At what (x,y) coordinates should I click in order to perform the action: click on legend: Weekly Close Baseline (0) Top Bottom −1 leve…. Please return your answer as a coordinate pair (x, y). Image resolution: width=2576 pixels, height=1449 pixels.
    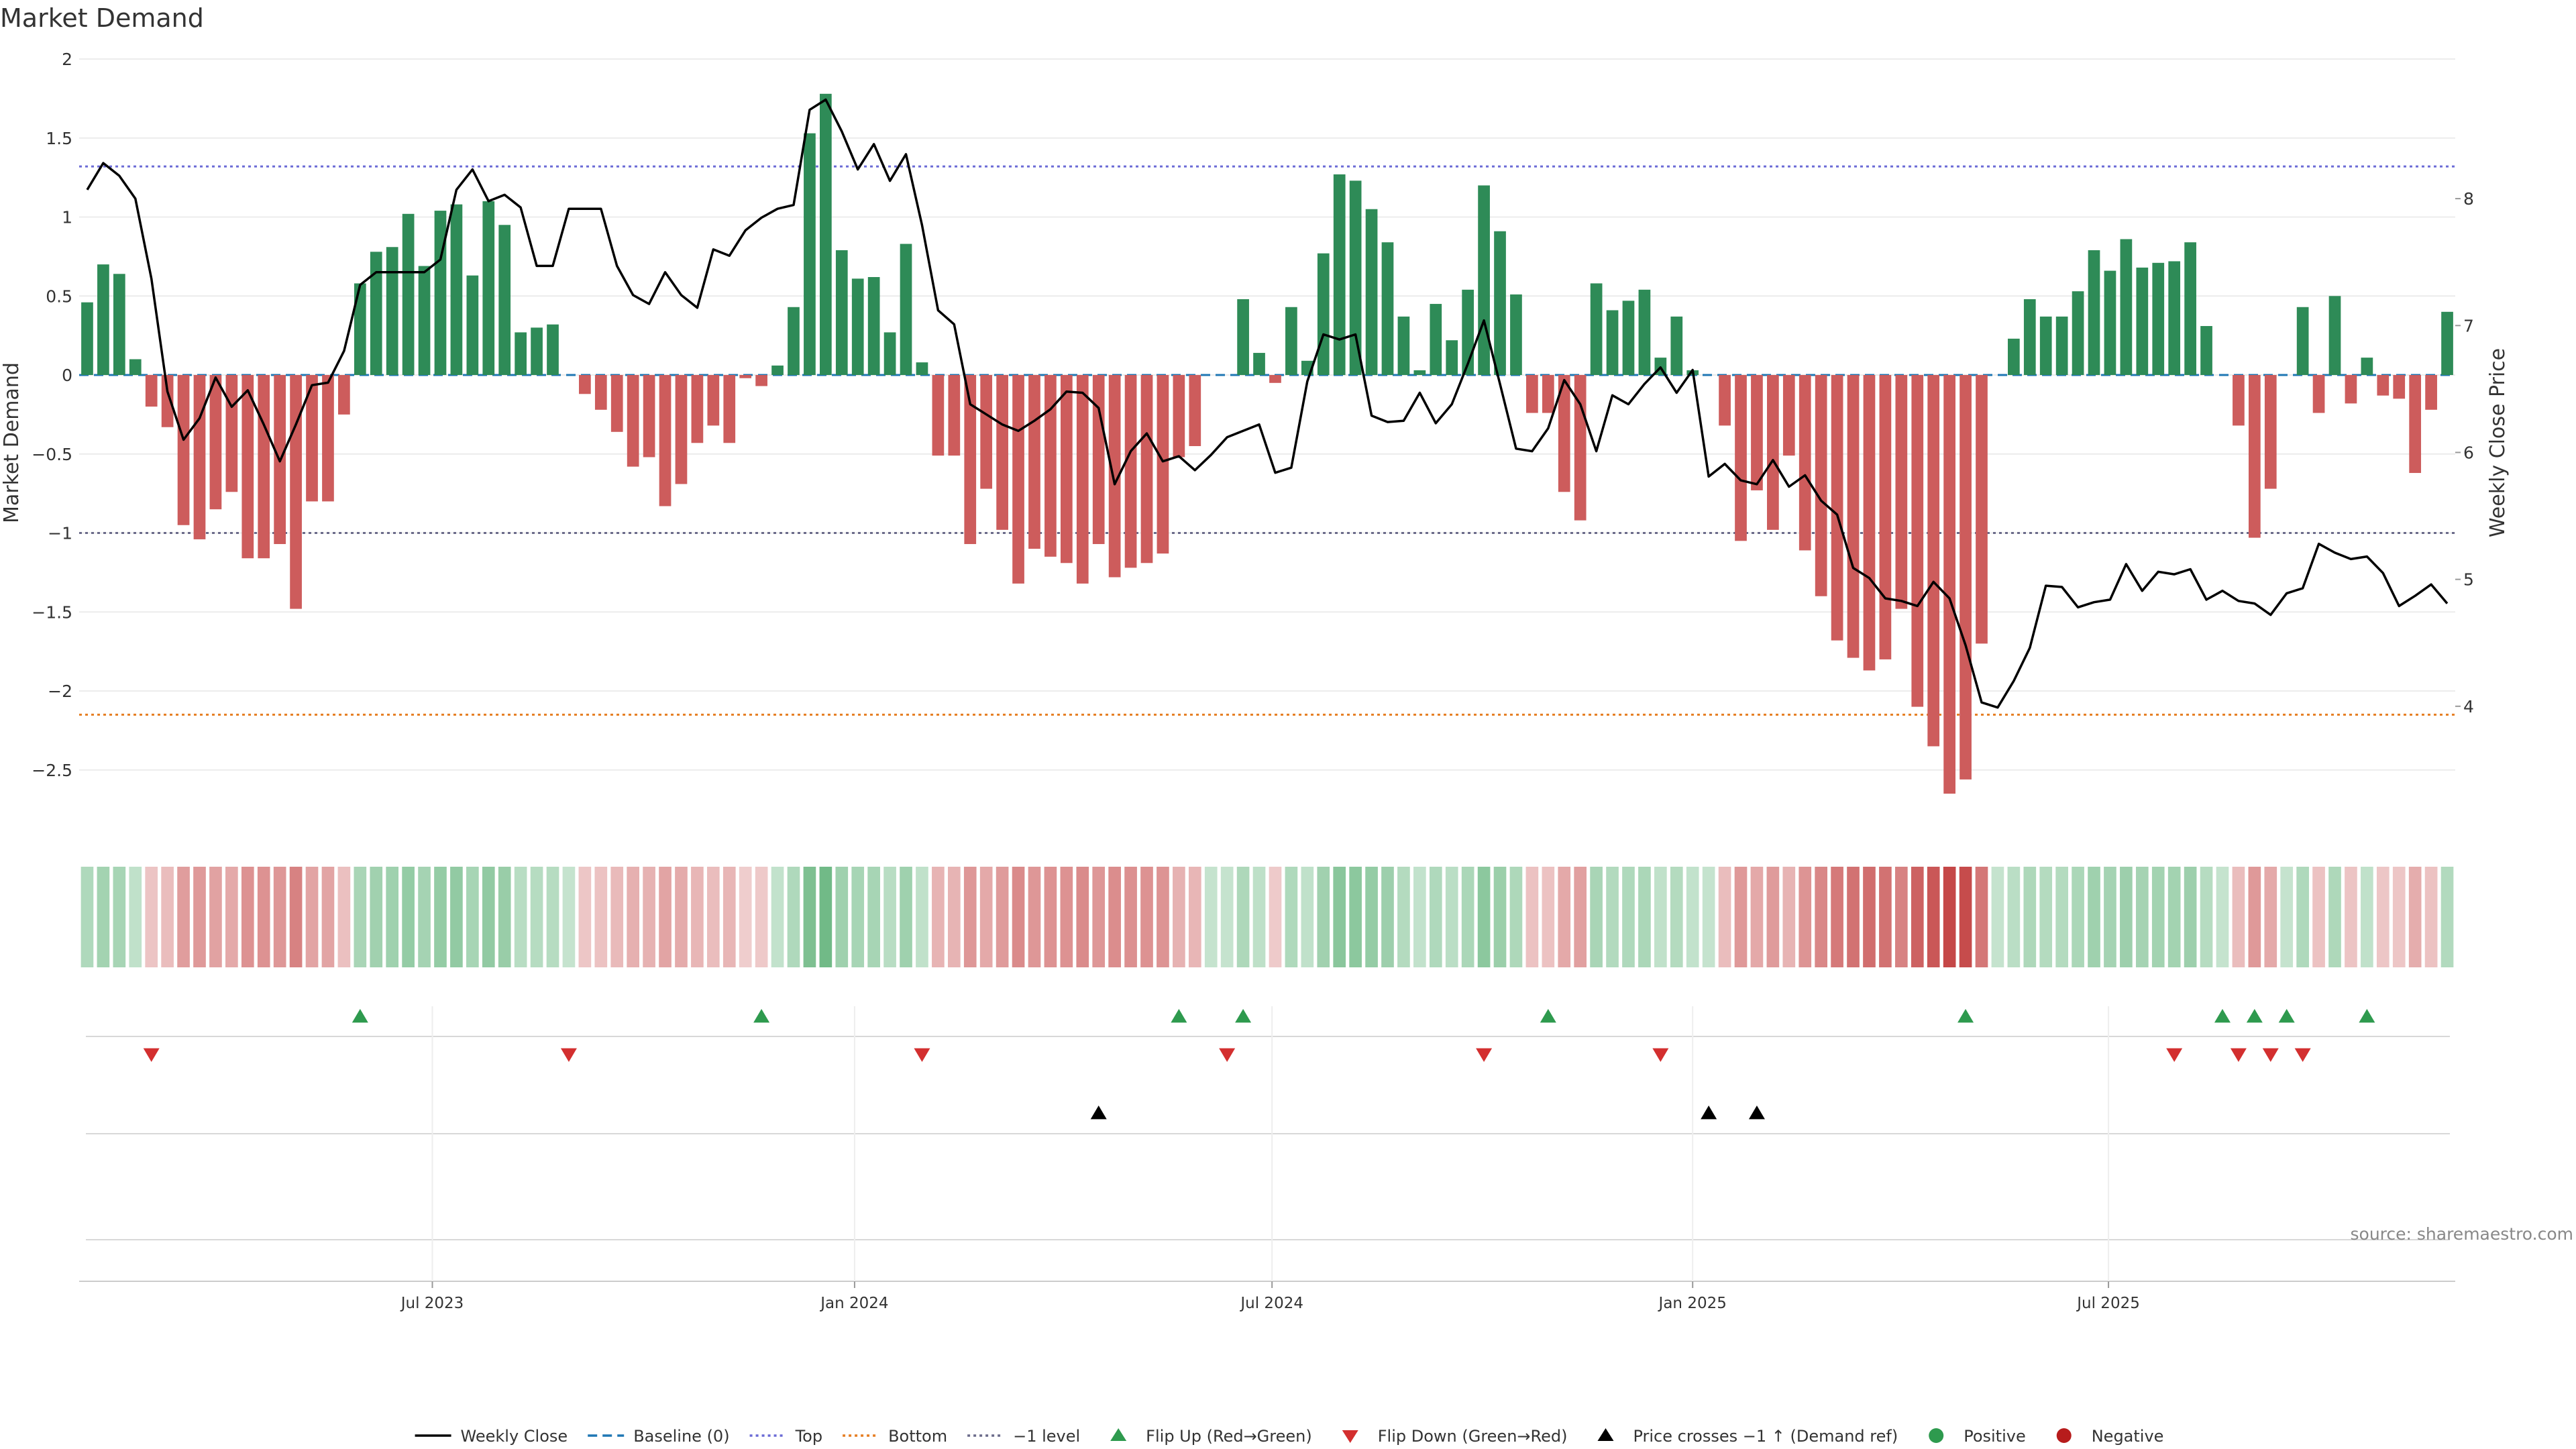
    Looking at the image, I should click on (1289, 1436).